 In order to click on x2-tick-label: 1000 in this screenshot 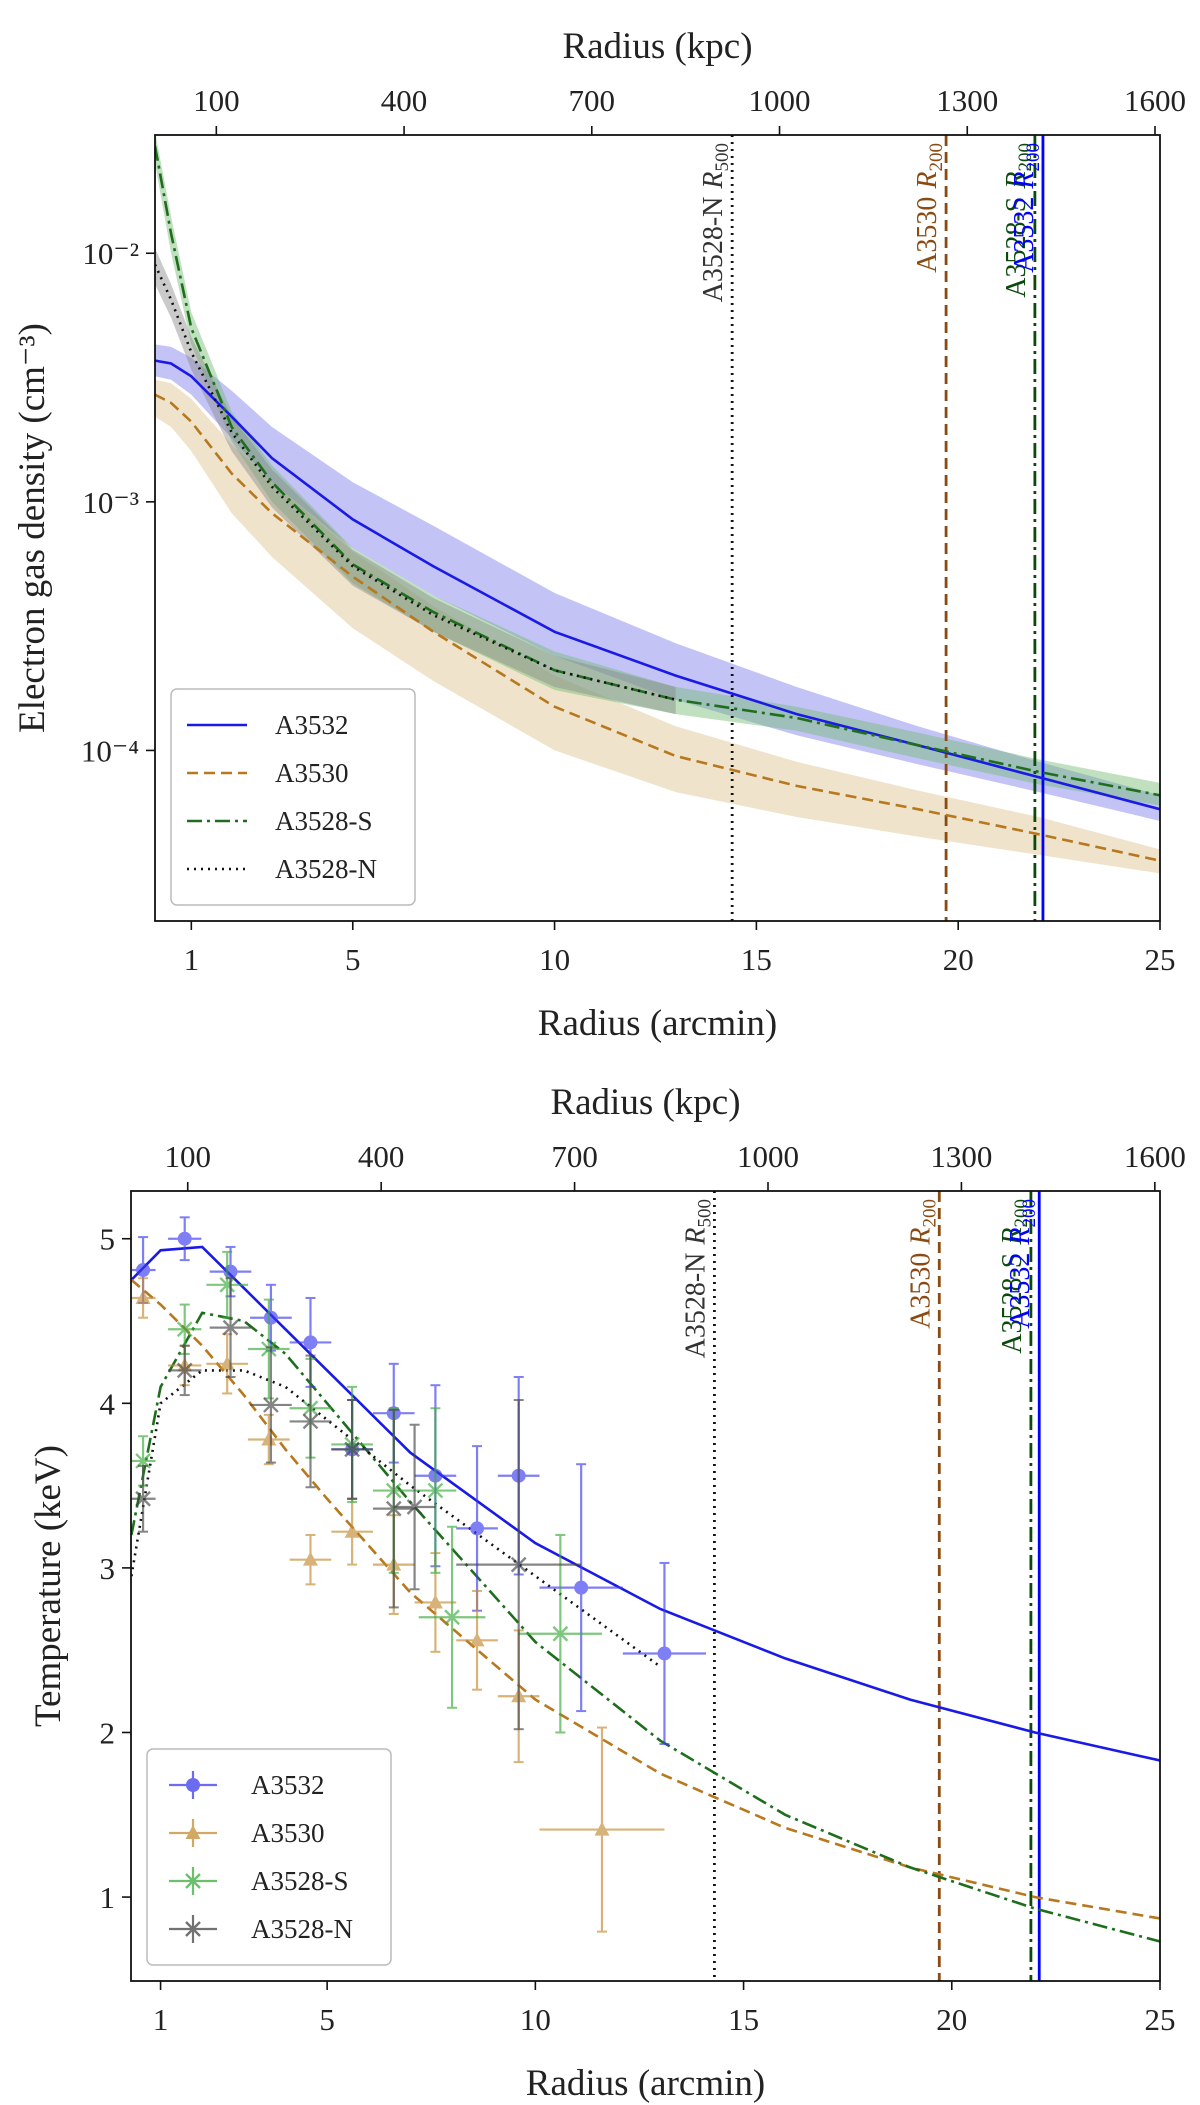, I will do `click(768, 1156)`.